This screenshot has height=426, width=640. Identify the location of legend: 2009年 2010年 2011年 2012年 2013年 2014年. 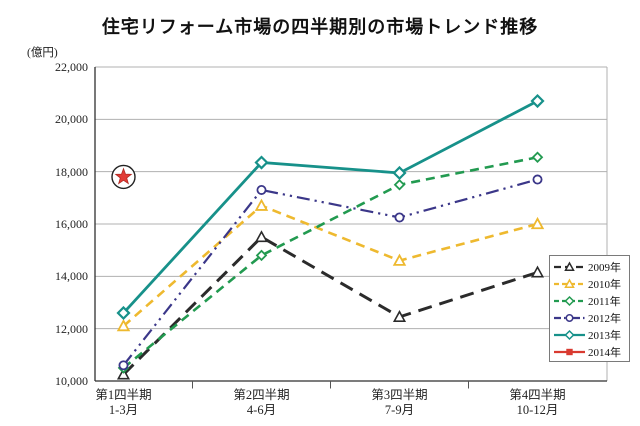
(589, 308).